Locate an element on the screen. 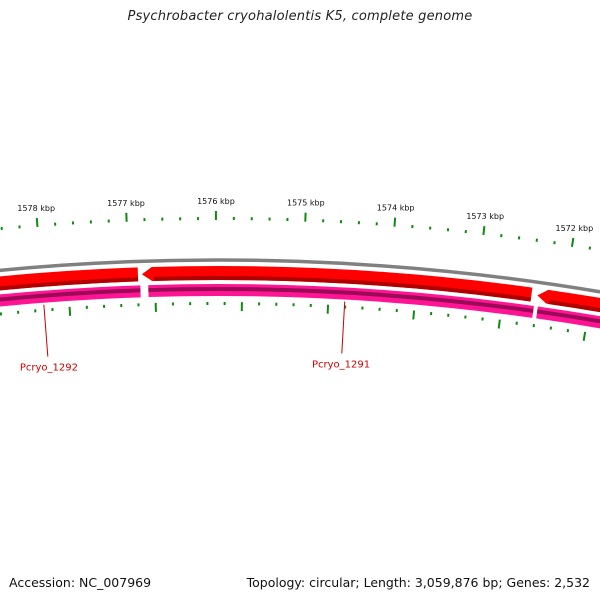 This screenshot has width=600, height=600. tick-label: 1573 kbp is located at coordinates (485, 216).